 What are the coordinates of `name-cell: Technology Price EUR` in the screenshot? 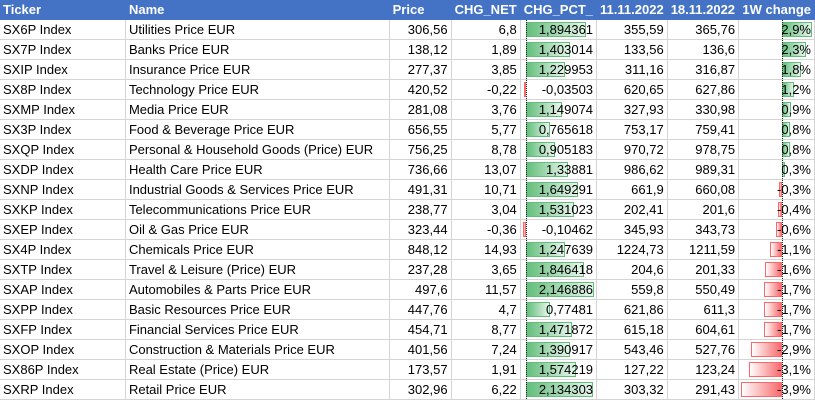 It's located at (257, 89).